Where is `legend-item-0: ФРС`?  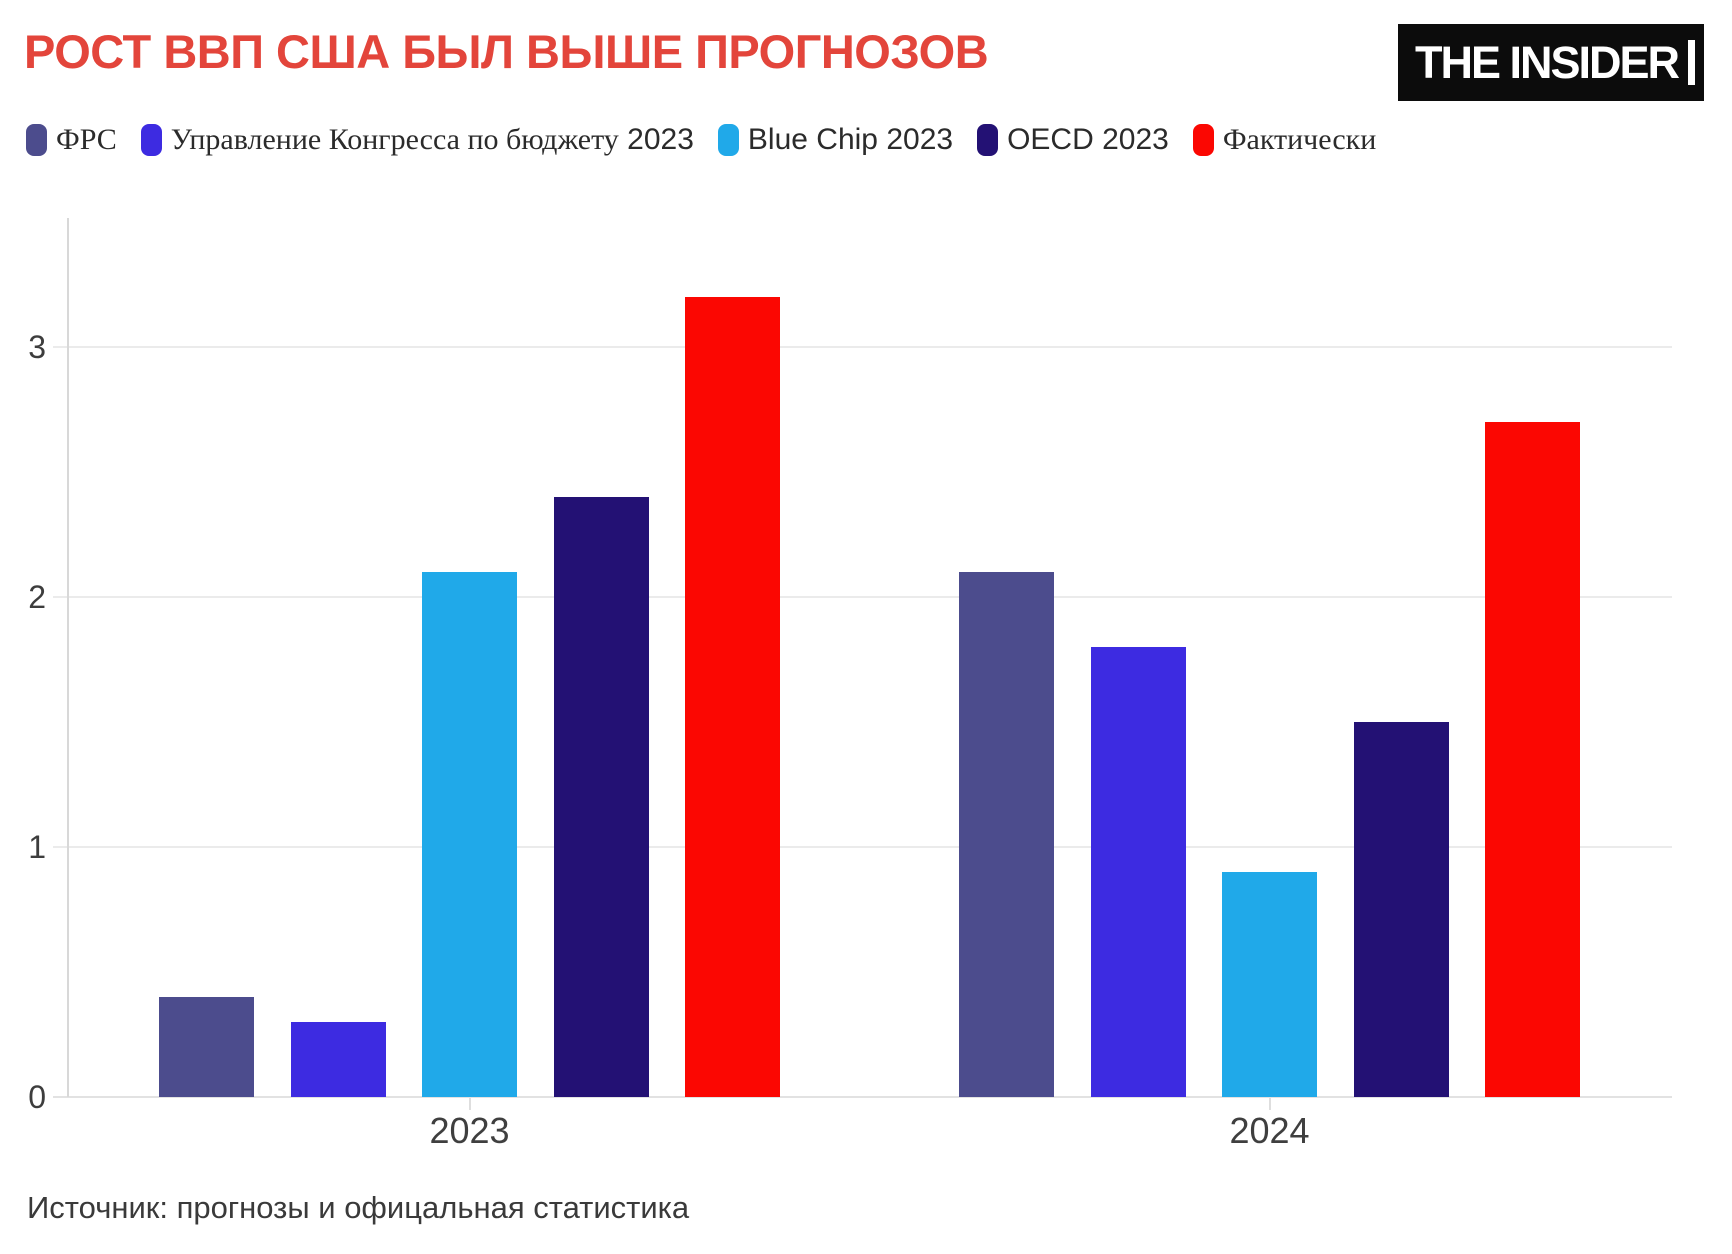 legend-item-0: ФРС is located at coordinates (71, 140).